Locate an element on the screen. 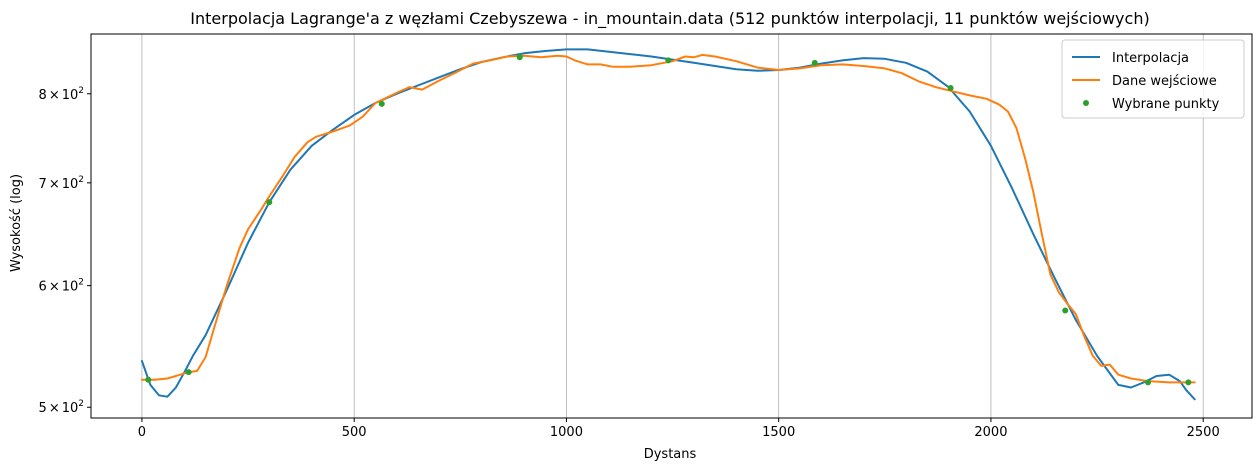 This screenshot has height=471, width=1260. legend-label: Interpolacja is located at coordinates (1150, 58).